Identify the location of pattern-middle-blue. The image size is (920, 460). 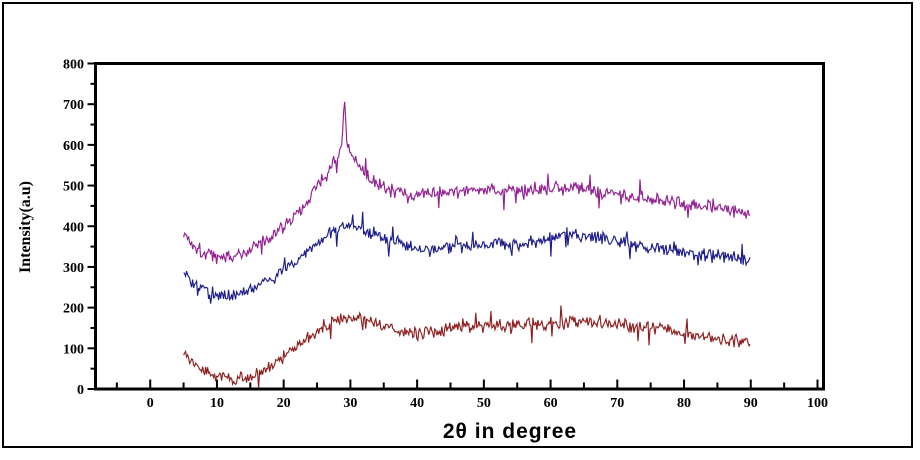
(467, 257).